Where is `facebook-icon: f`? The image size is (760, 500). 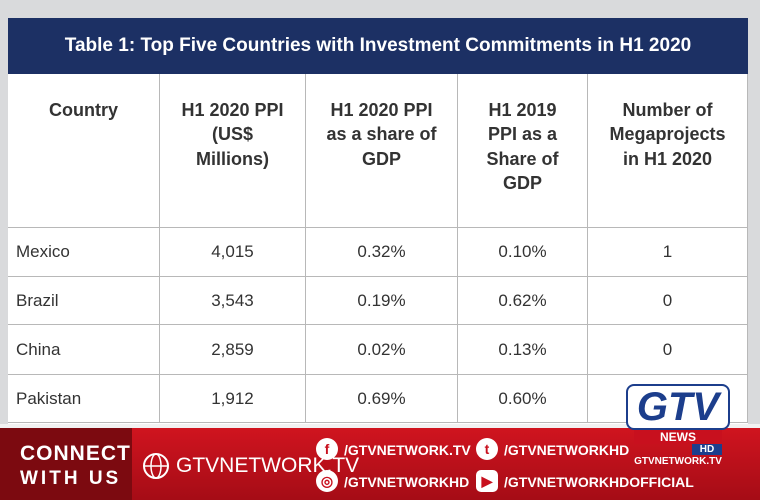
facebook-icon: f is located at coordinates (327, 449).